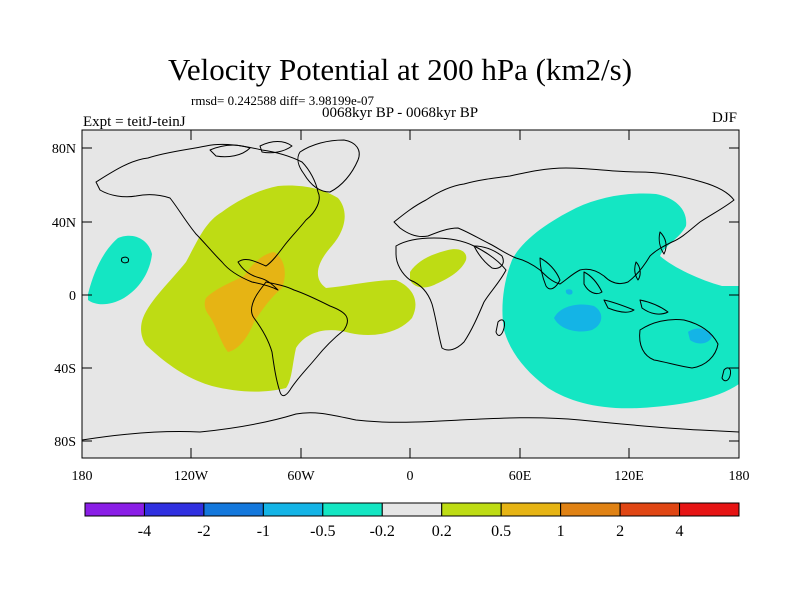 The width and height of the screenshot is (800, 600). I want to click on positive-core-central-america, so click(244, 302).